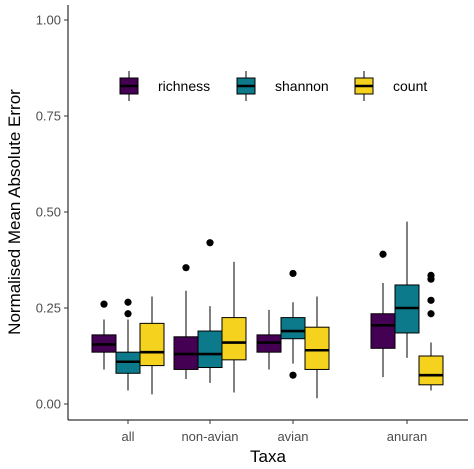 Image resolution: width=474 pixels, height=469 pixels. What do you see at coordinates (390, 86) in the screenshot?
I see `legend-item-count: count` at bounding box center [390, 86].